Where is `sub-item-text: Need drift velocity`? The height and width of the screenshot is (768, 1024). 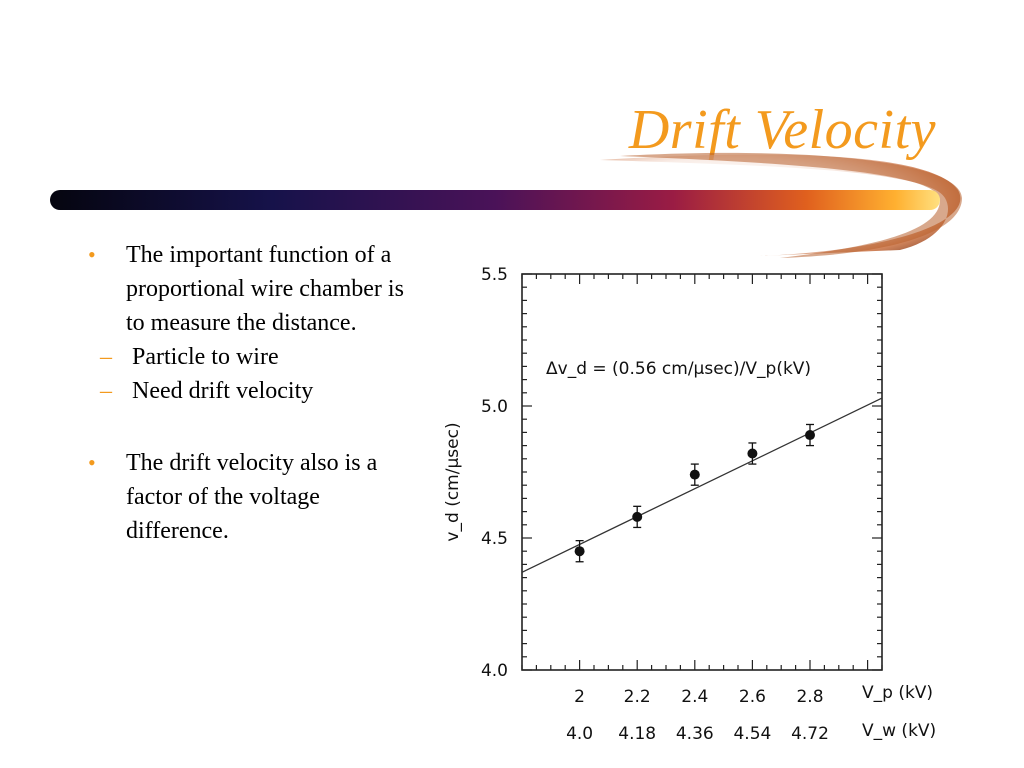 sub-item-text: Need drift velocity is located at coordinates (223, 391).